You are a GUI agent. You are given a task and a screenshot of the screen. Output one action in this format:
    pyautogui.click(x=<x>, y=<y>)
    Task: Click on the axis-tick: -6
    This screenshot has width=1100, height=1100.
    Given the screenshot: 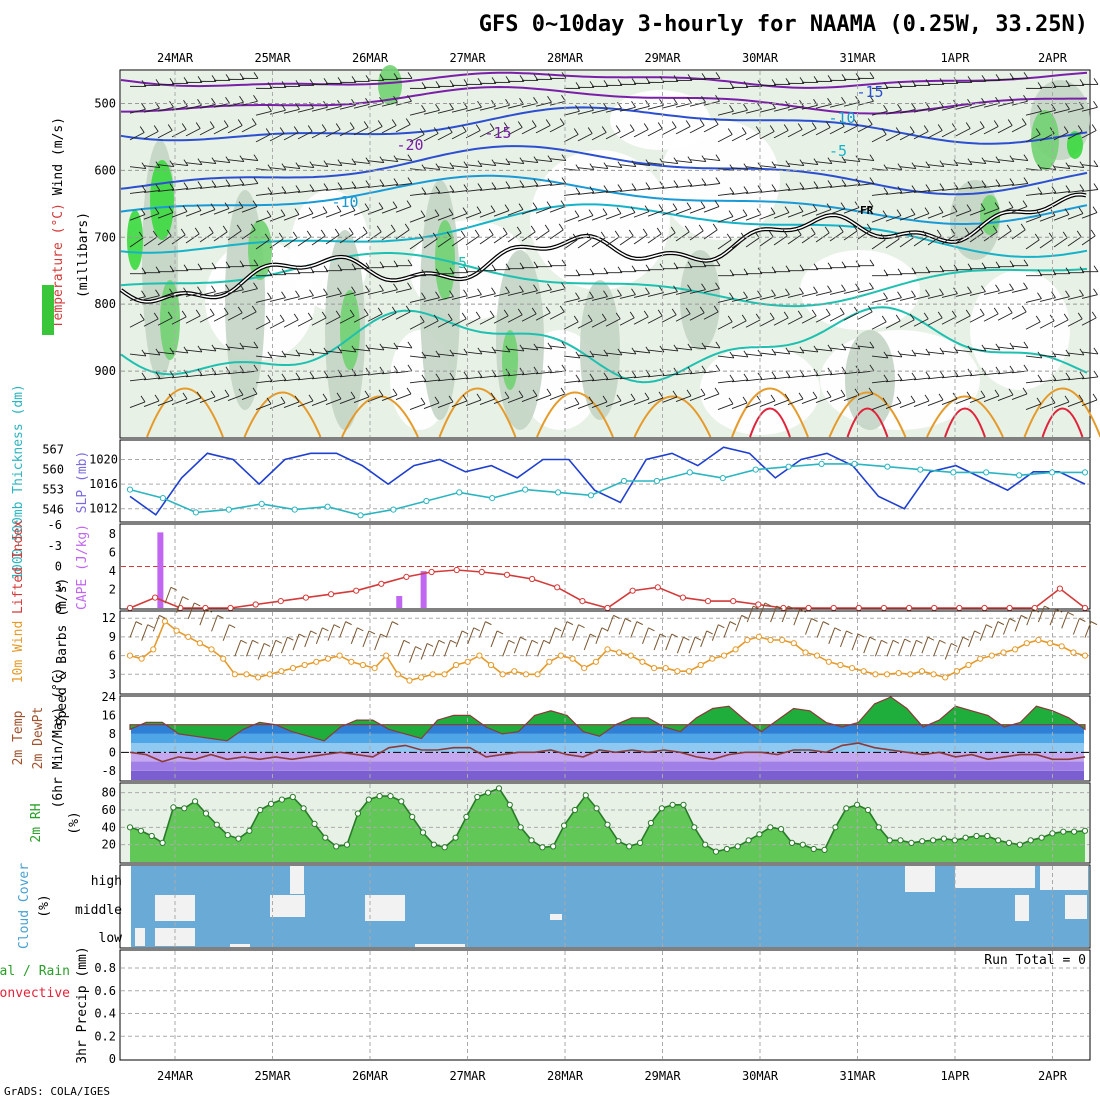 What is the action you would take?
    pyautogui.click(x=55, y=525)
    